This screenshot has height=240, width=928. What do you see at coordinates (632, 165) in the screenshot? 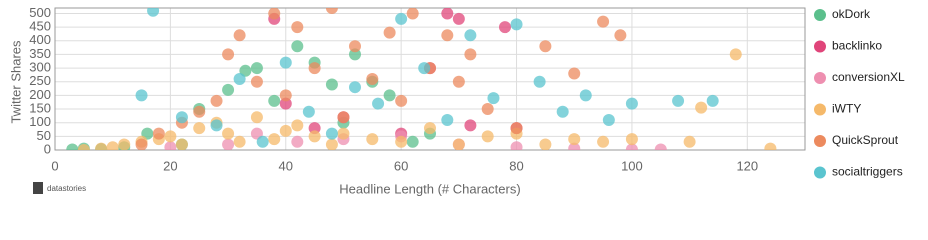
I see `x-tick-label: 100` at bounding box center [632, 165].